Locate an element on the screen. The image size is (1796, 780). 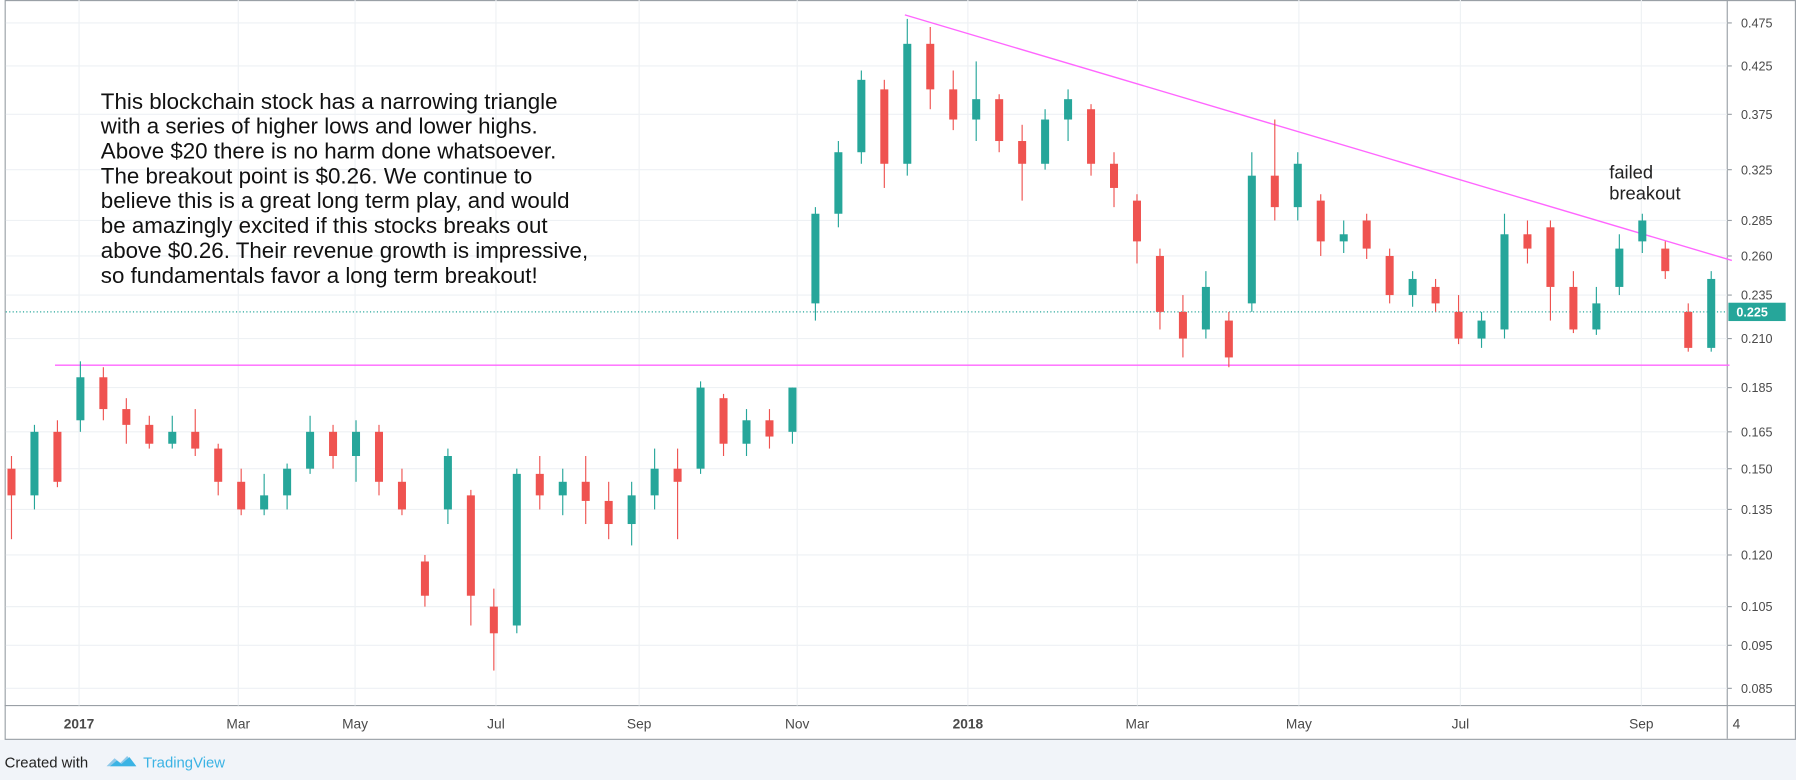
y-tick-label: 0.475 is located at coordinates (1756, 23).